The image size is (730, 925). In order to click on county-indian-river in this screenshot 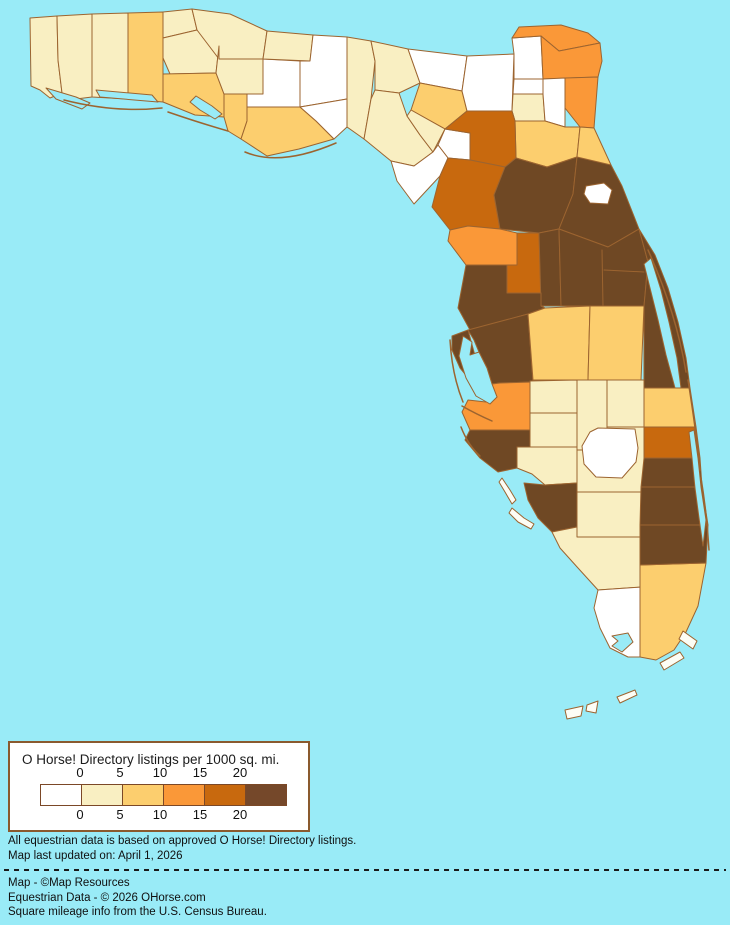, I will do `click(670, 407)`.